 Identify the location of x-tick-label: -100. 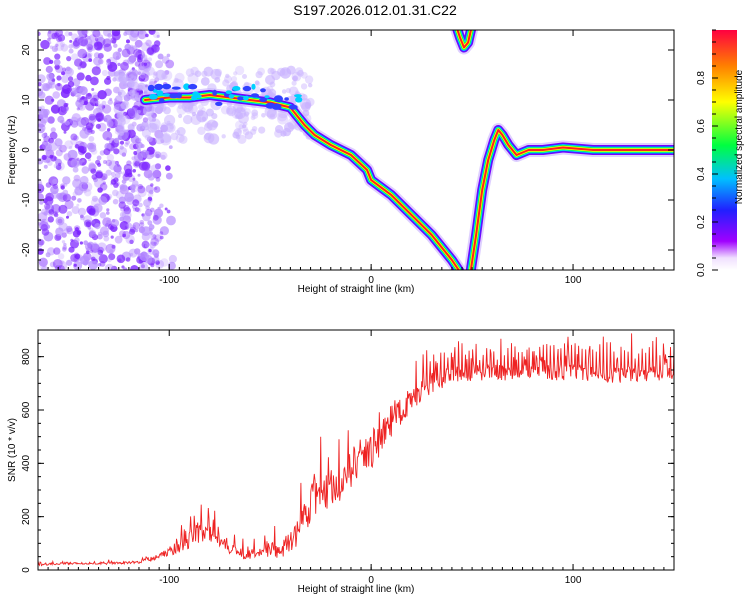
(169, 580).